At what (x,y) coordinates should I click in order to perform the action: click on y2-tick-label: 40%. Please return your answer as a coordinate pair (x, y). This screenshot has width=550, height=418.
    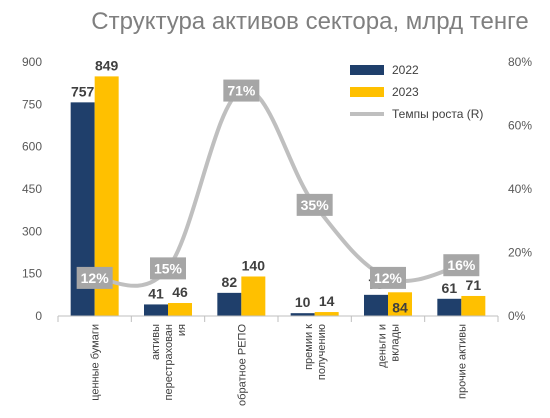
    Looking at the image, I should click on (520, 189).